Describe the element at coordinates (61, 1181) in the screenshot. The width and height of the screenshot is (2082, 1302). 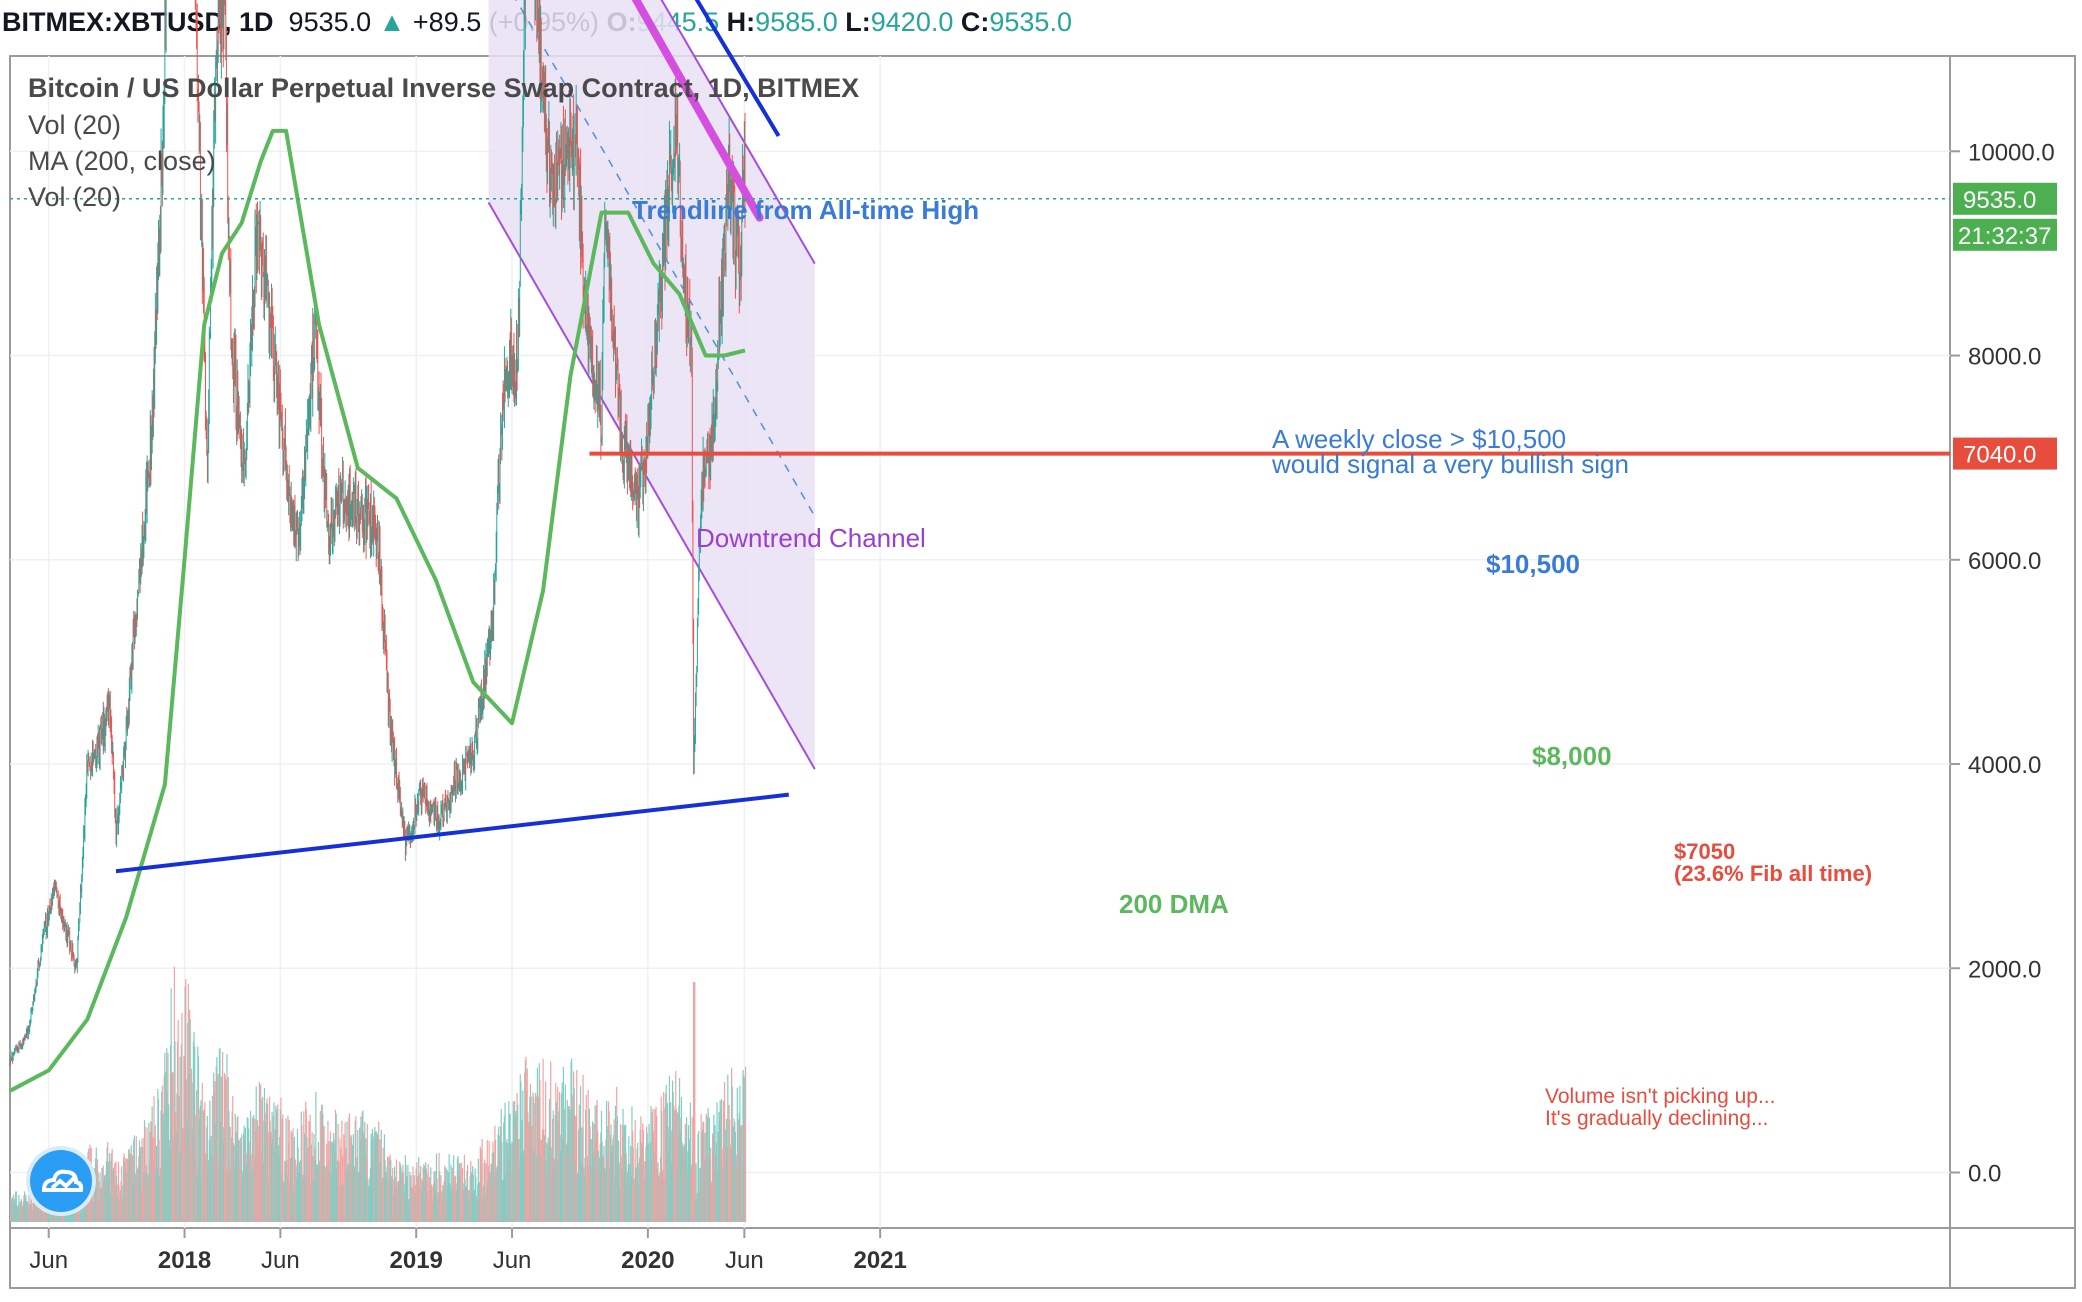
I see `tradingview-logo-icon` at that location.